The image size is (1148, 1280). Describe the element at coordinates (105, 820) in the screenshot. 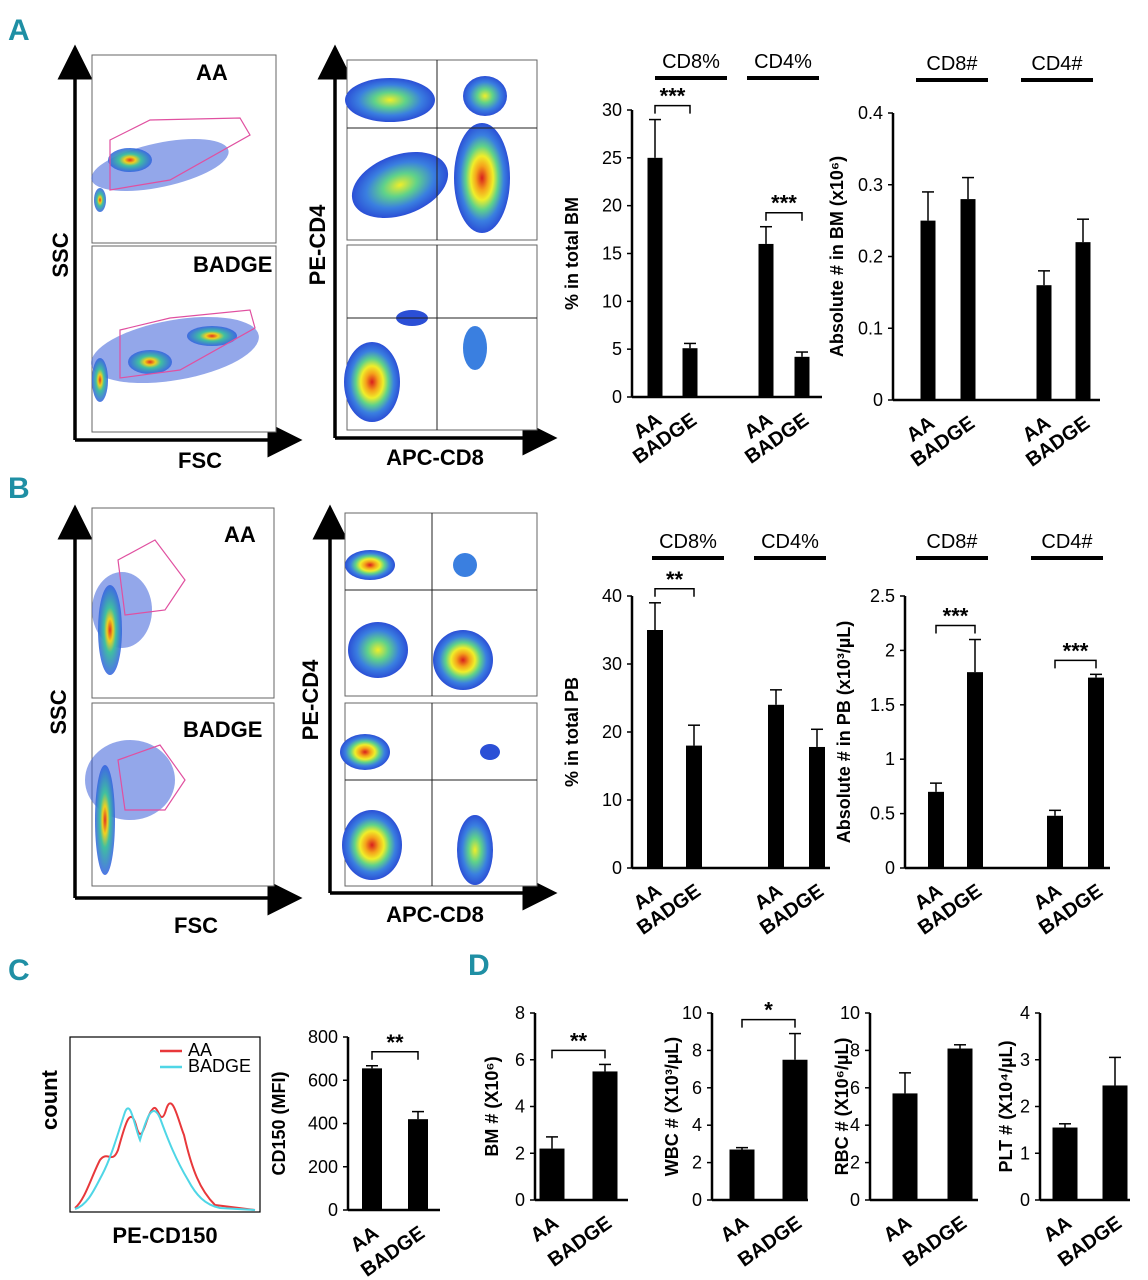

I see `b-scatter-bottom-core` at that location.